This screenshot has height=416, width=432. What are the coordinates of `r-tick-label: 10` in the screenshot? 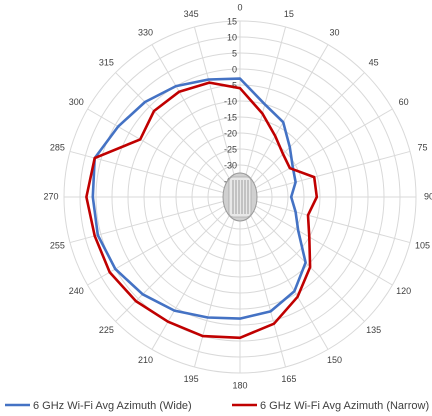 It's located at (232, 37).